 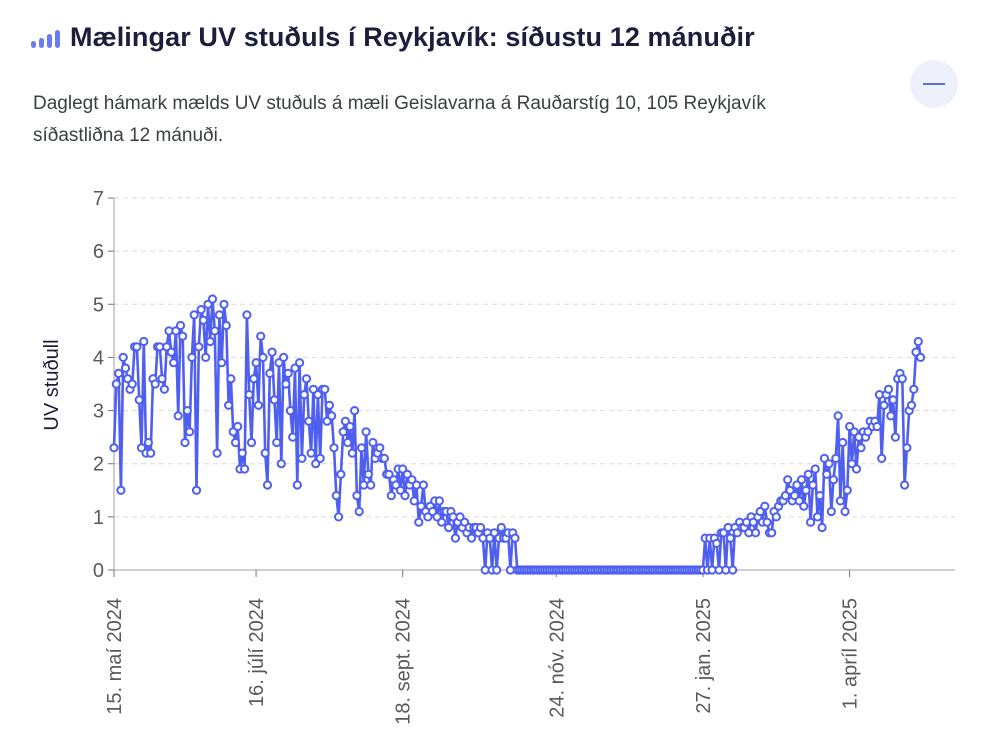 What do you see at coordinates (934, 84) in the screenshot?
I see `collapse-button` at bounding box center [934, 84].